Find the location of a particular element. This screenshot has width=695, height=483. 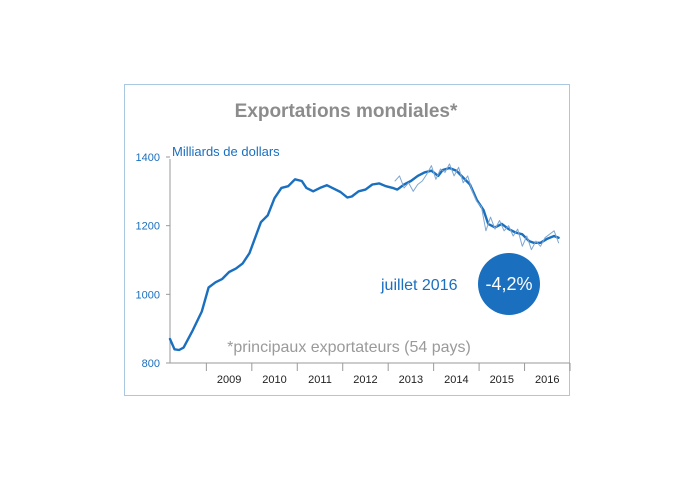

x-tick-label: 2014 is located at coordinates (456, 380).